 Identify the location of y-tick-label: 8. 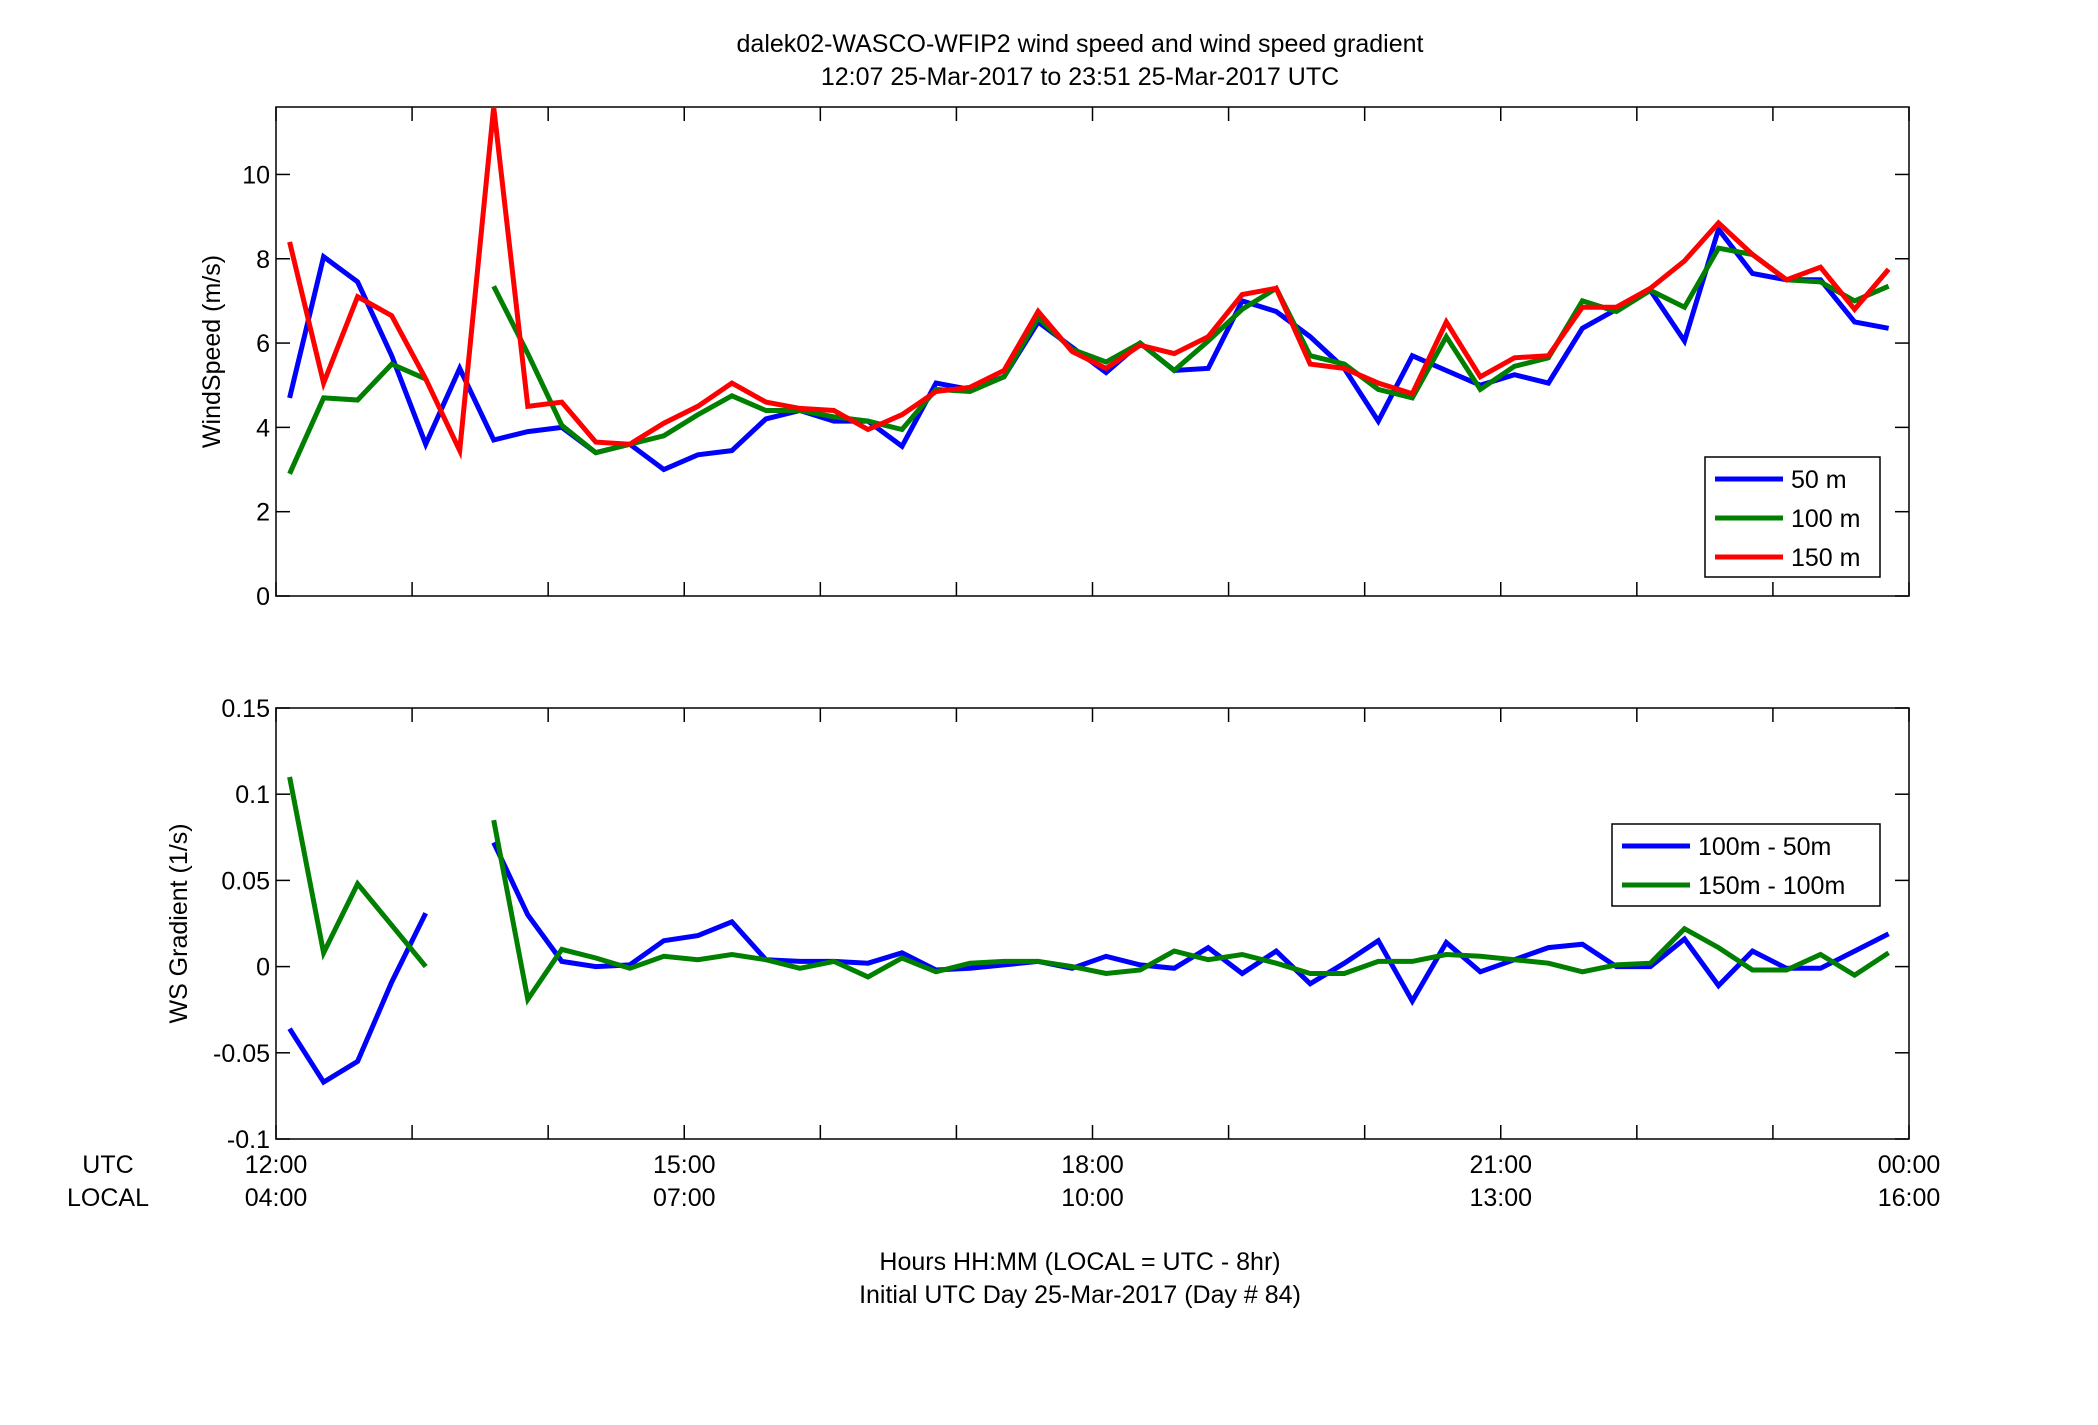
(263, 260).